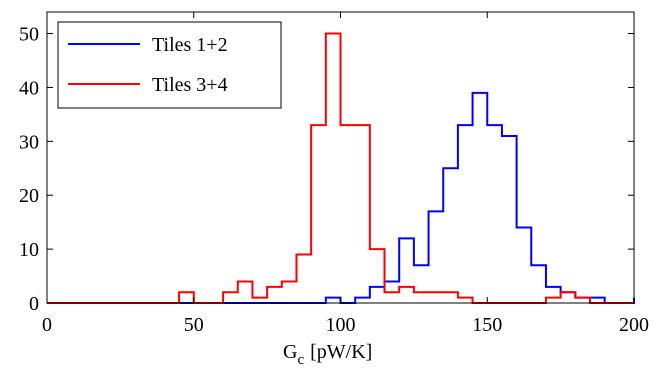 The height and width of the screenshot is (368, 670). What do you see at coordinates (47, 325) in the screenshot?
I see `x-tick-label: 0` at bounding box center [47, 325].